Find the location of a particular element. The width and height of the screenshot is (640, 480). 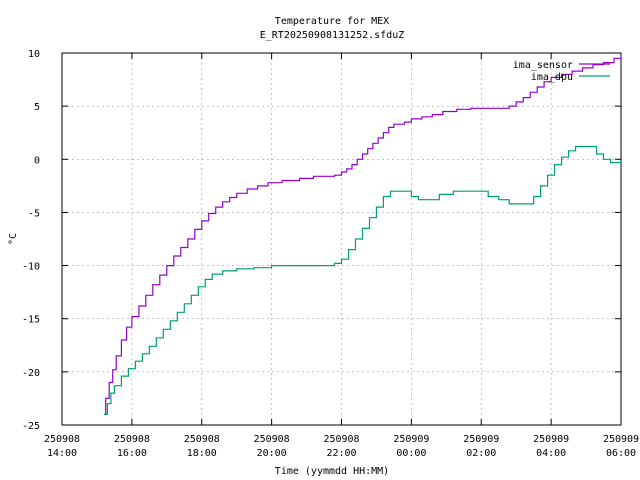

y-tick-label: -5 is located at coordinates (34, 213).